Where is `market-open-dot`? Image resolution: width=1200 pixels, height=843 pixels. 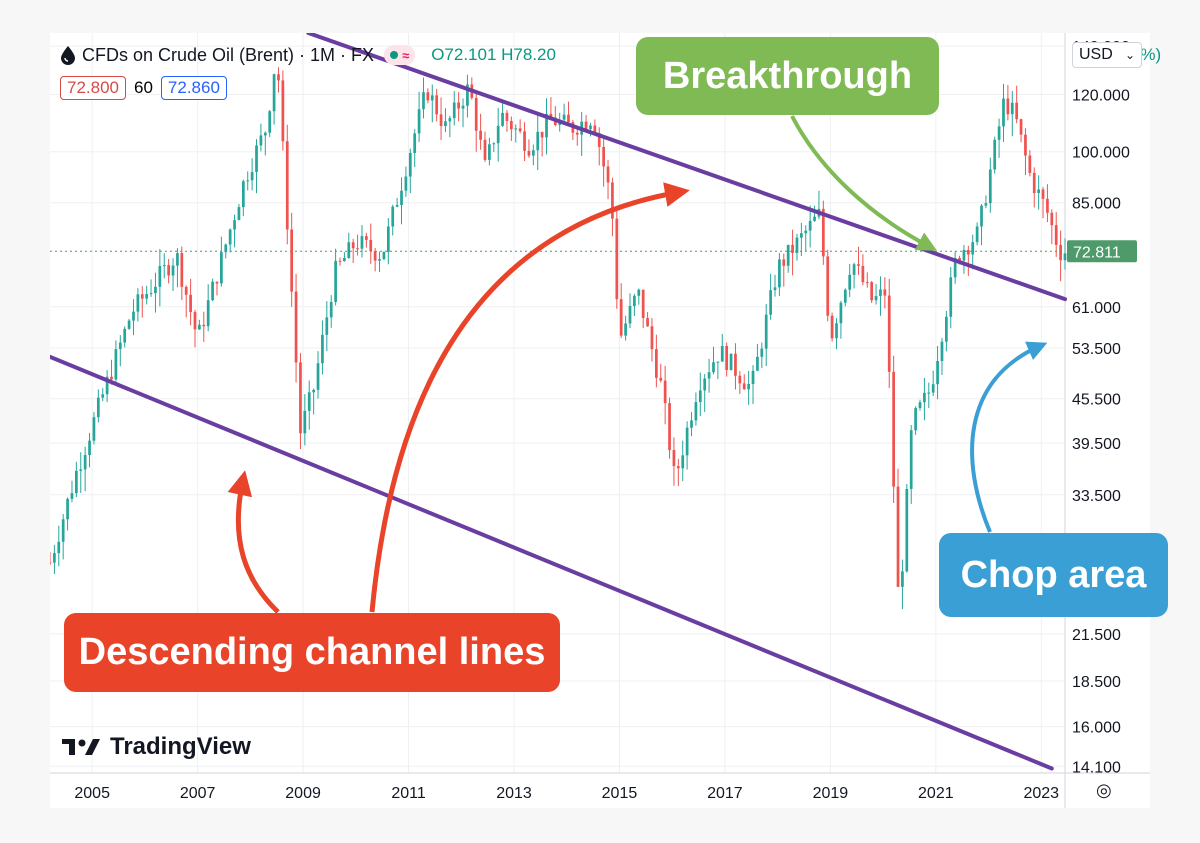 market-open-dot is located at coordinates (394, 55).